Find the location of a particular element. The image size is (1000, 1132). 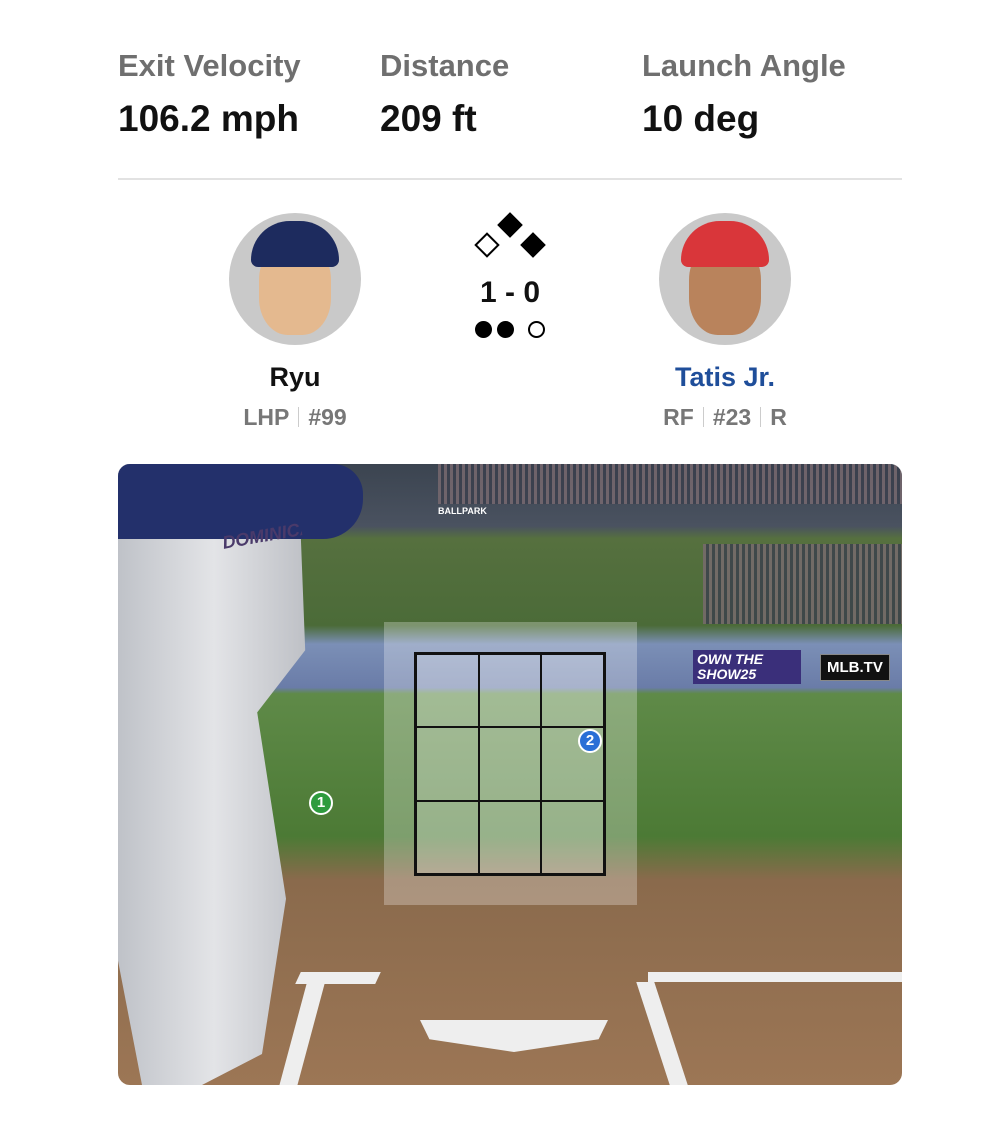

stat-label: Distance is located at coordinates (445, 65).